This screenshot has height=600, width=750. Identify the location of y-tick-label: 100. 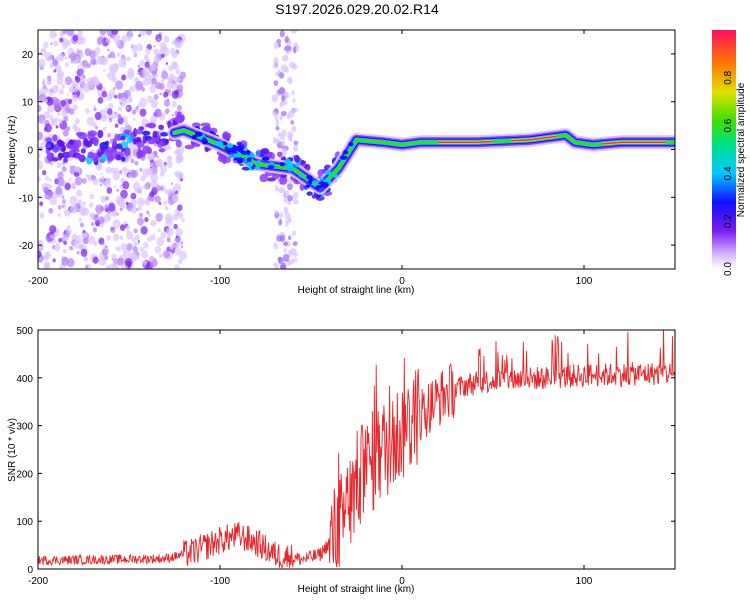
(24, 522).